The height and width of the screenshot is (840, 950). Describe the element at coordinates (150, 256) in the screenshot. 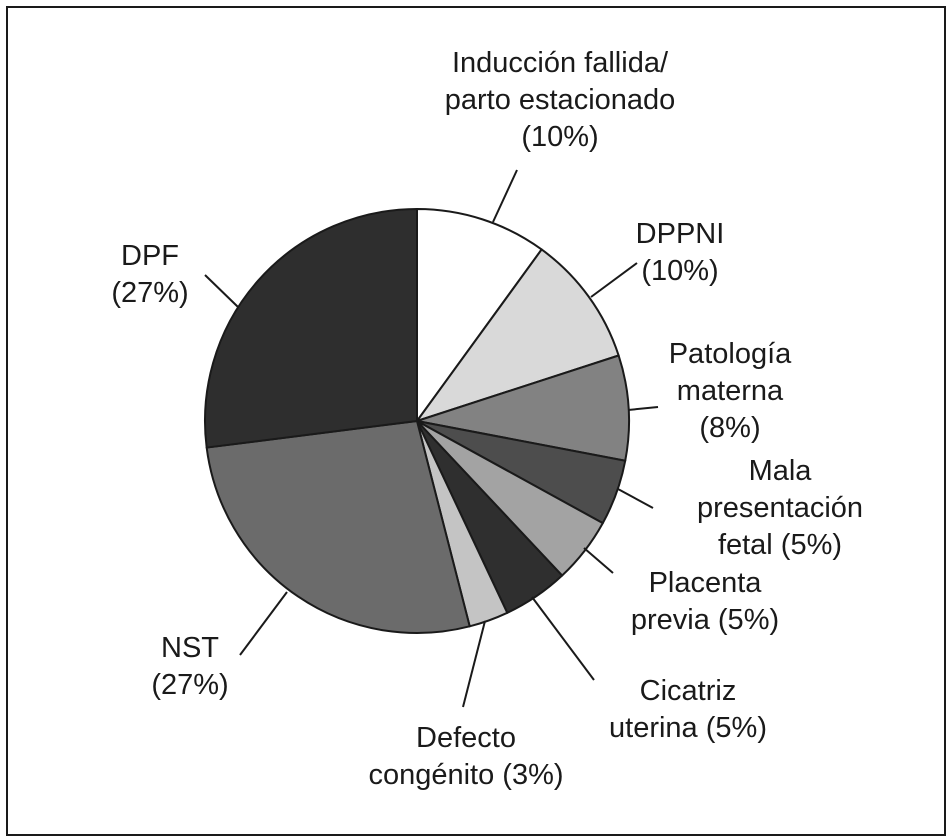

I see `slice-label-line: DPF` at that location.